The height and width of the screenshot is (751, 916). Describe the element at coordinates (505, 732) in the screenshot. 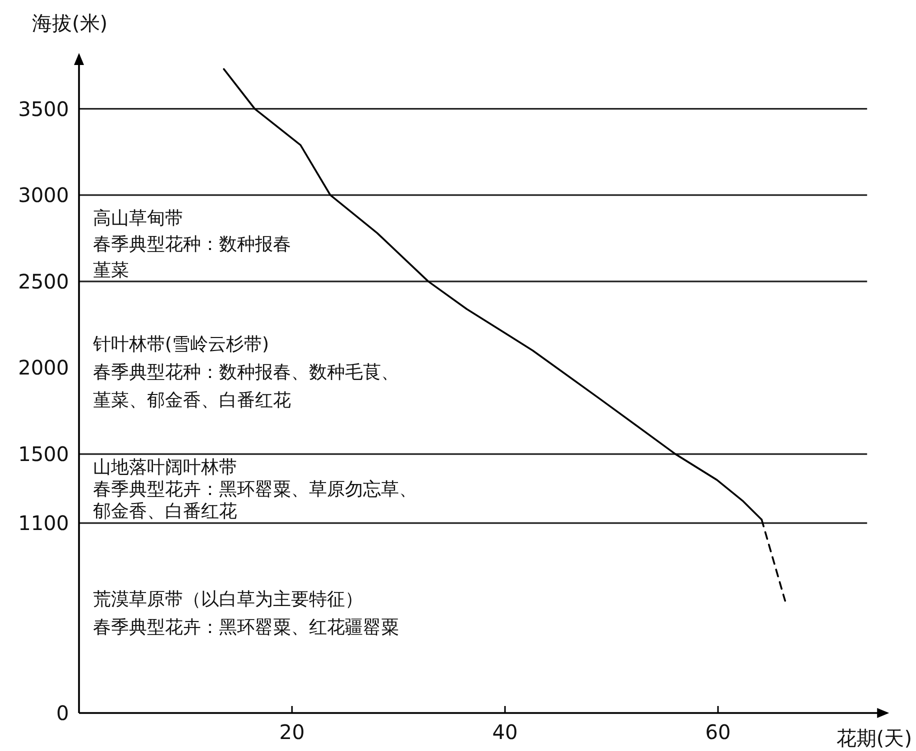

I see `x-tick-label: 40` at that location.